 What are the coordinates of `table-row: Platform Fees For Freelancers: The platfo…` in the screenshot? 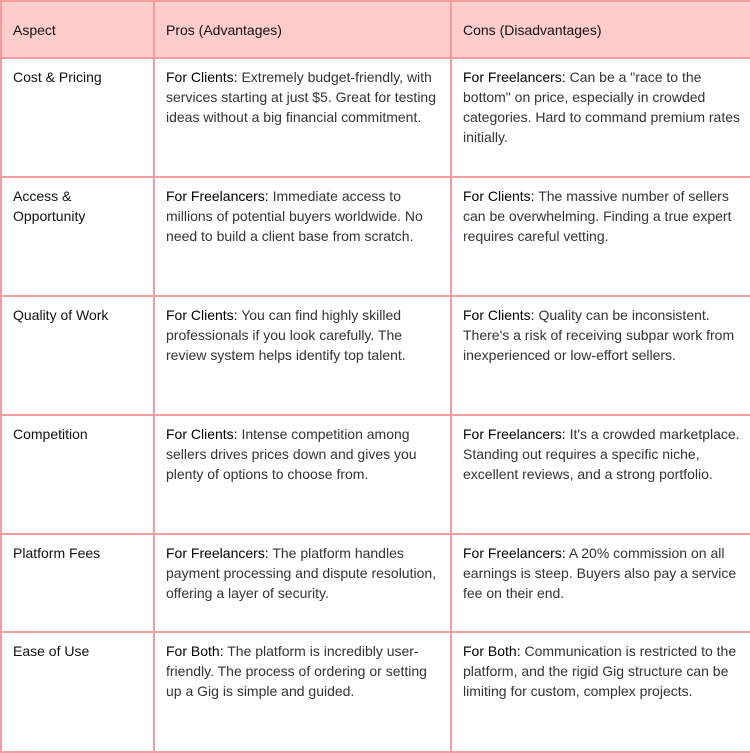 It's located at (375, 583).